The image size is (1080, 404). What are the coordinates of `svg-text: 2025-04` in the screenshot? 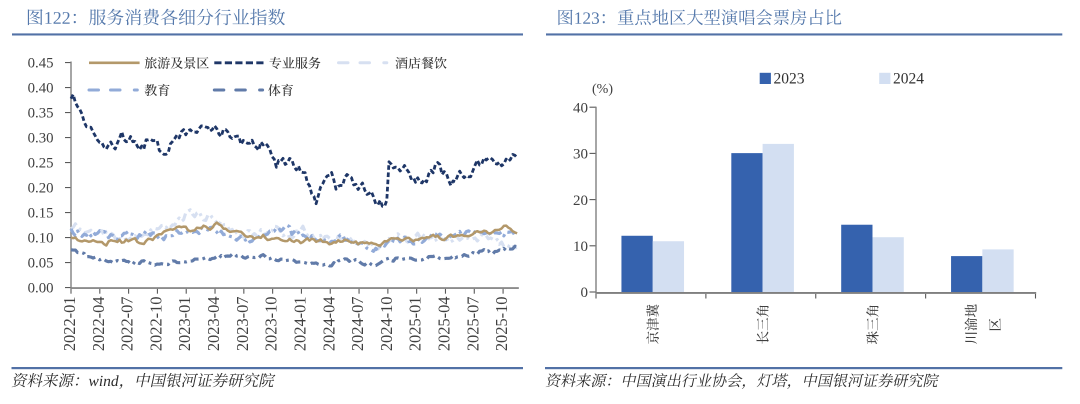 It's located at (443, 324).